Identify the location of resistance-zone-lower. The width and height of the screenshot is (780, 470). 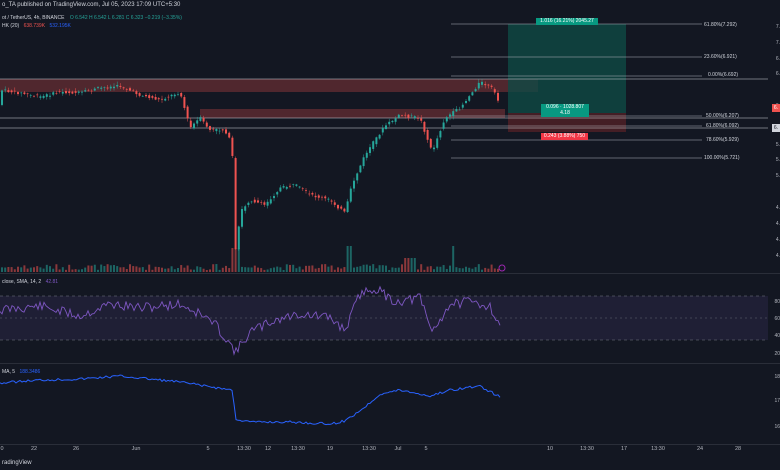
(352, 113).